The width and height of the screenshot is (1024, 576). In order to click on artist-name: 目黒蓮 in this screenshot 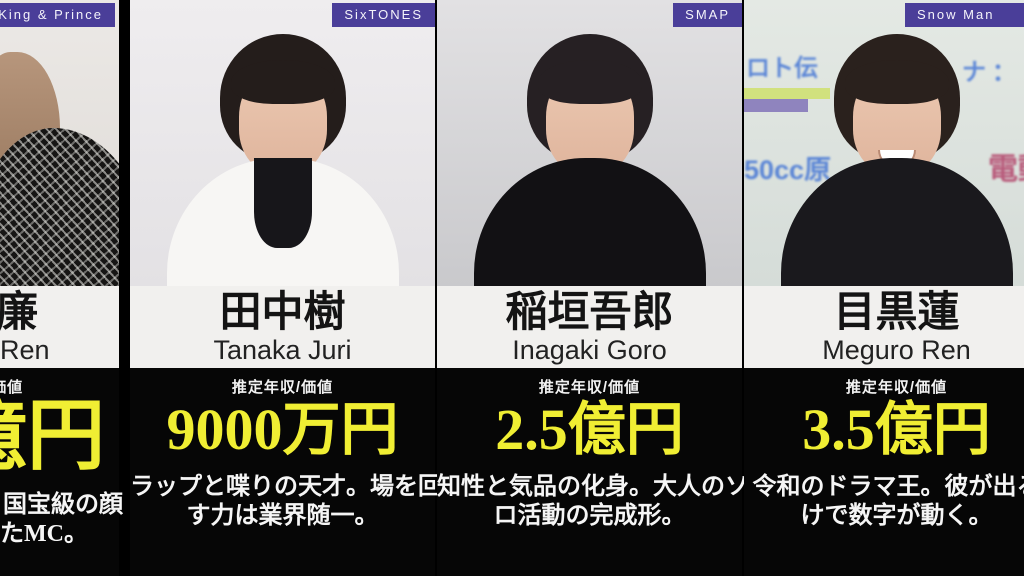, I will do `click(896, 313)`.